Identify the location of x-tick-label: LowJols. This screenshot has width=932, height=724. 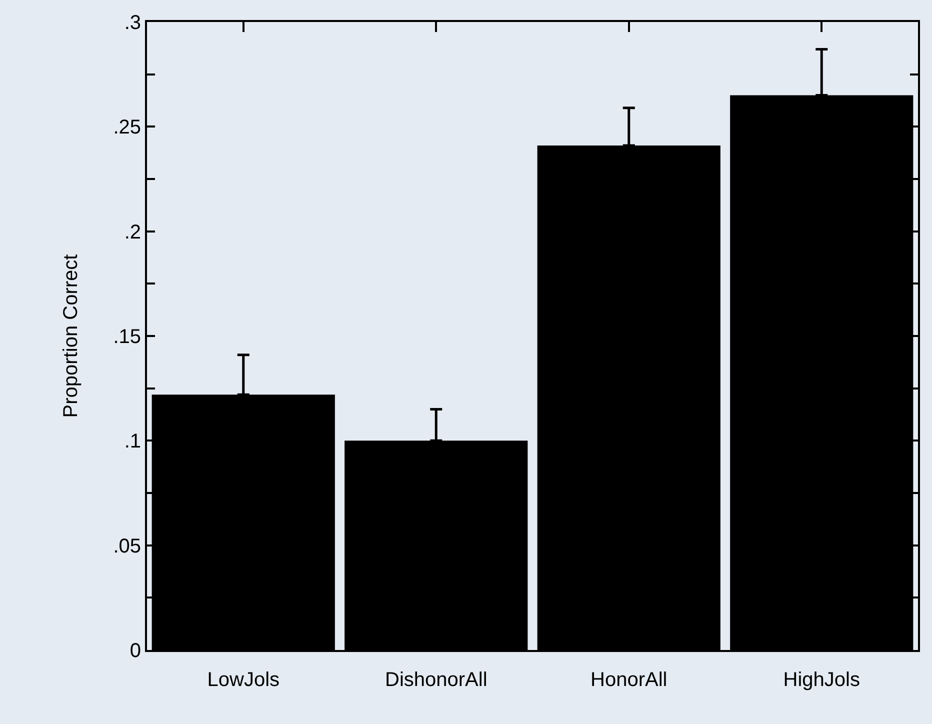
(243, 680).